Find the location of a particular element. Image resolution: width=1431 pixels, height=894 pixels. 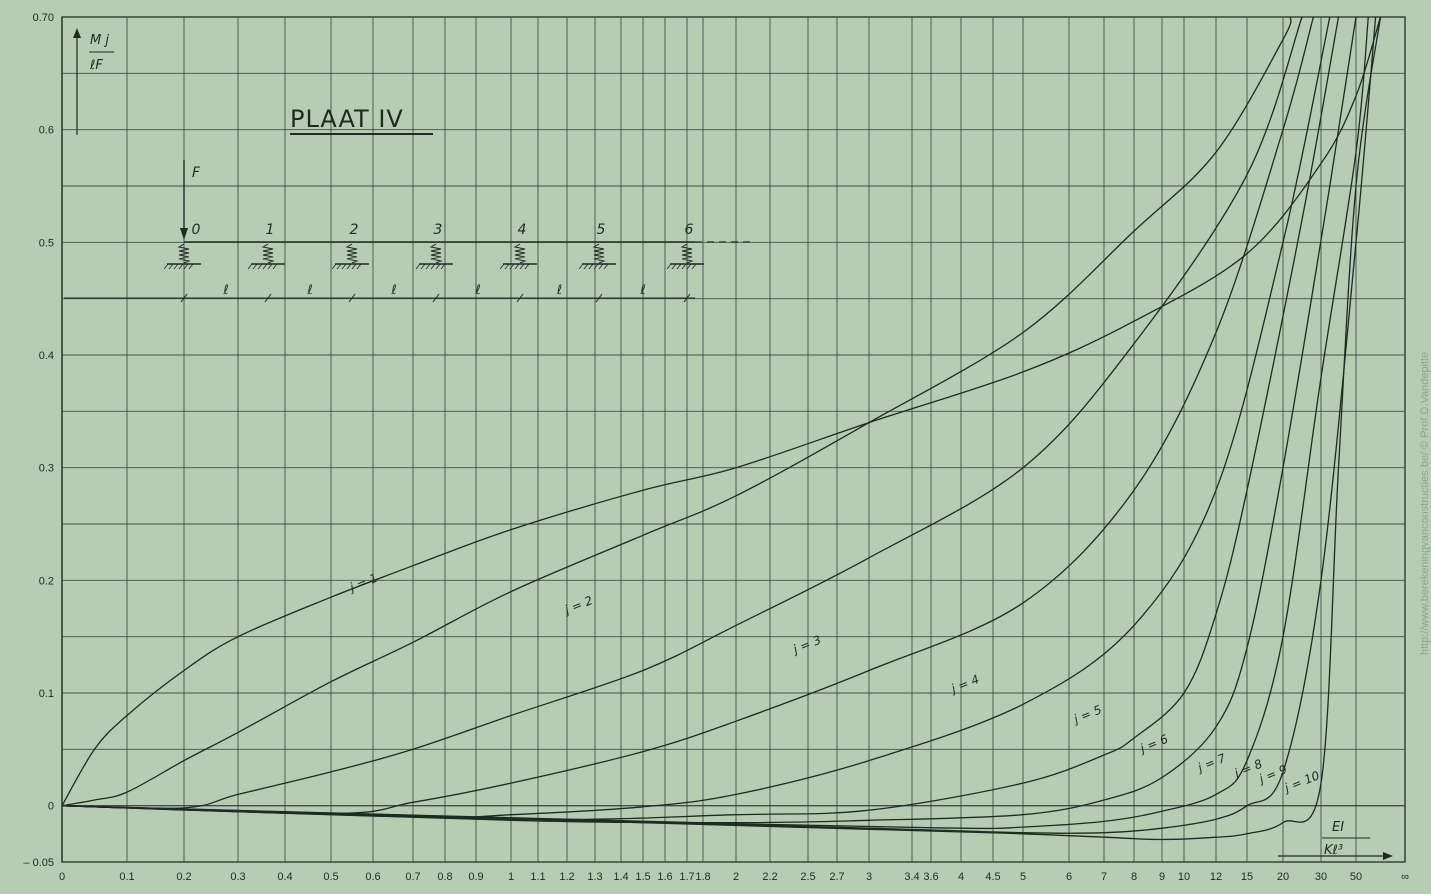

x-tick-label: 0.4 is located at coordinates (284, 877).